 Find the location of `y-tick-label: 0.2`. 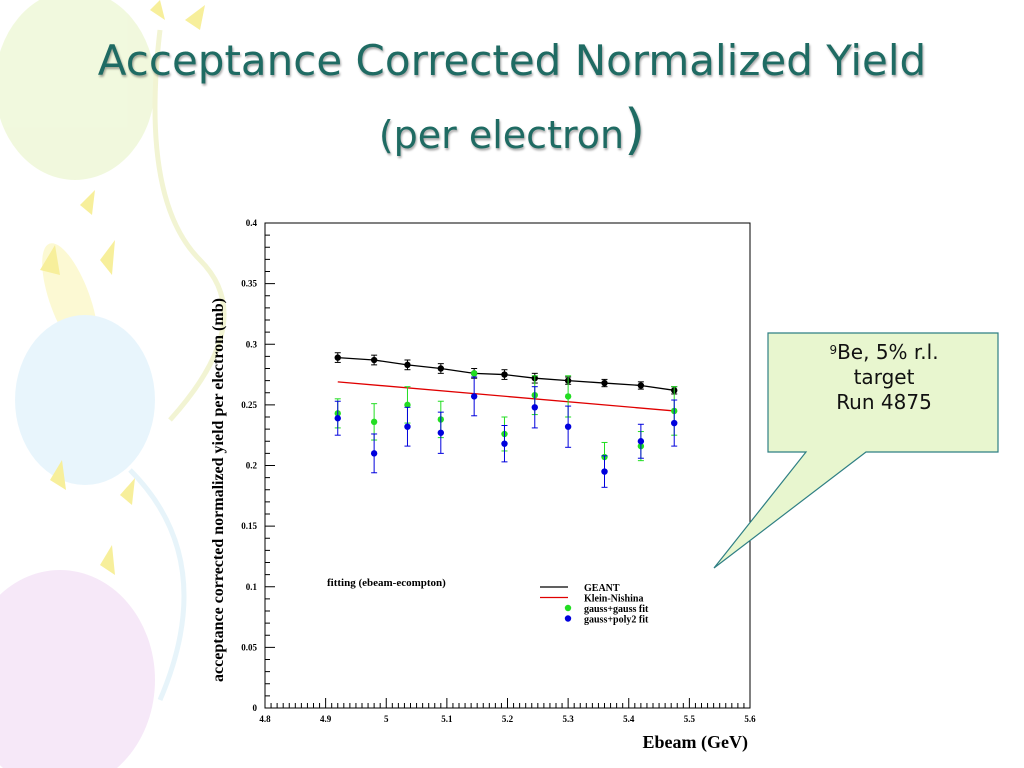

y-tick-label: 0.2 is located at coordinates (252, 466).